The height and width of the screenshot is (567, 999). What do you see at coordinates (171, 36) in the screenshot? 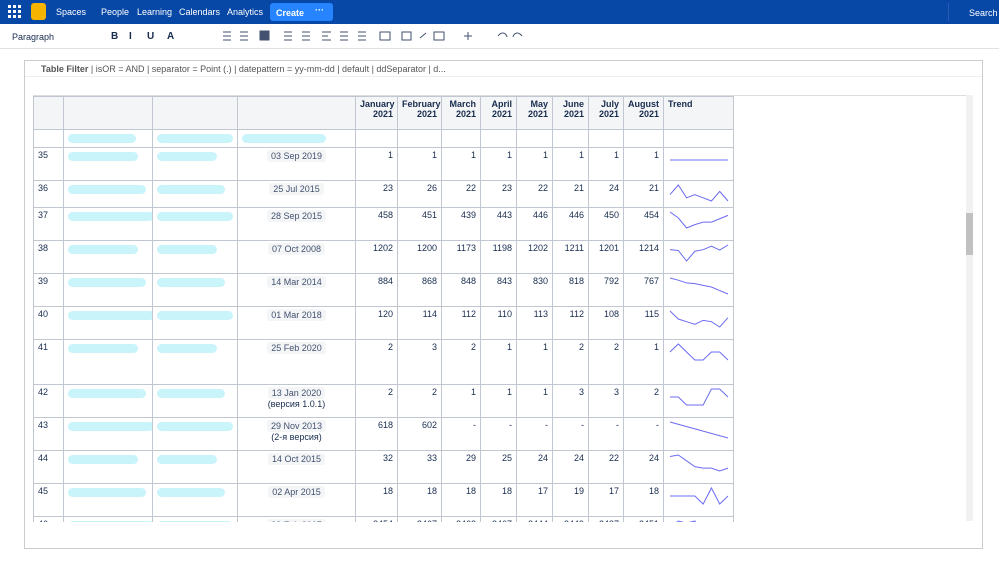
I see `format-button: A` at bounding box center [171, 36].